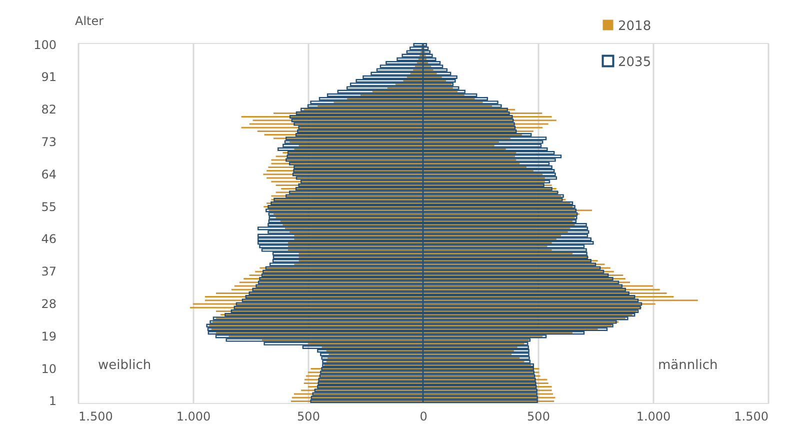 This screenshot has height=435, width=808. Describe the element at coordinates (125, 365) in the screenshot. I see `annotation: weiblich` at that location.